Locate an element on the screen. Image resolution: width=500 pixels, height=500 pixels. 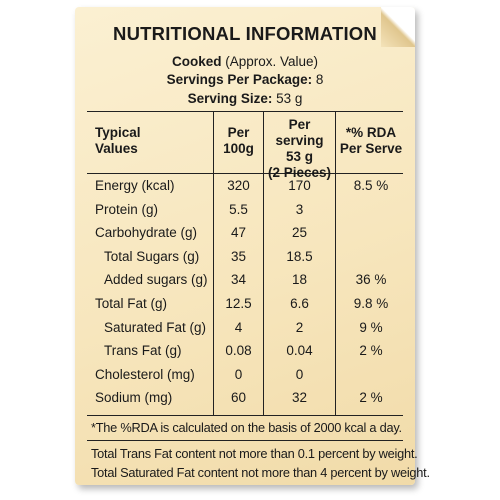
per-100g-value: 4 is located at coordinates (238, 327).